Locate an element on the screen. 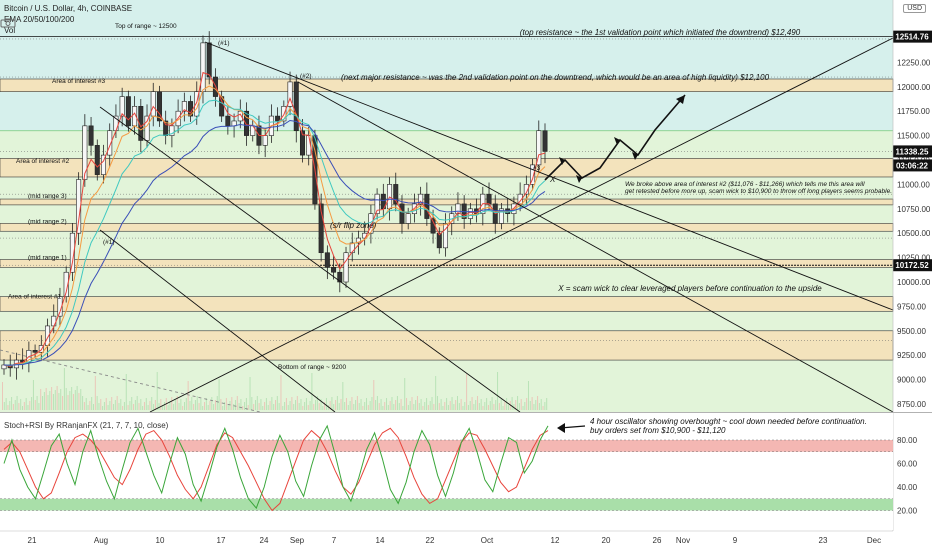 This screenshot has width=932, height=550. zone-label-2: (mid range 3) is located at coordinates (47, 196).